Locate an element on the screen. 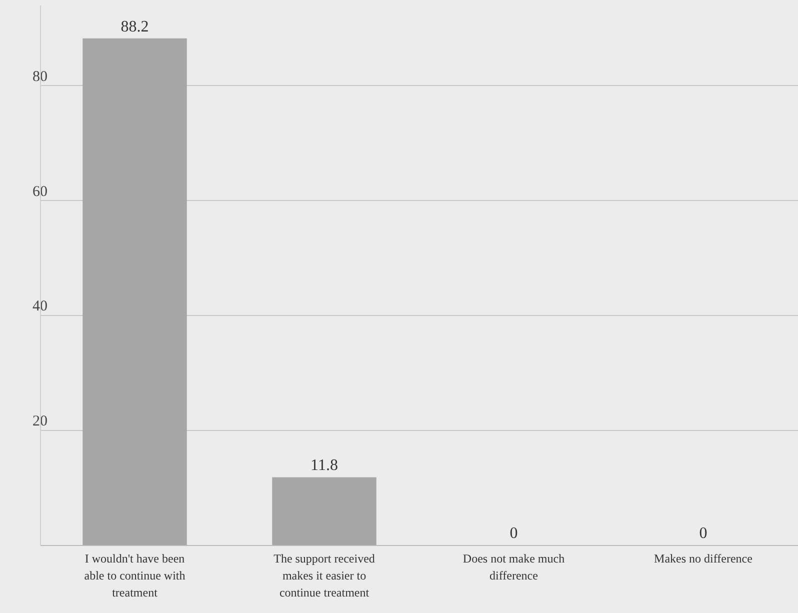 This screenshot has height=613, width=798. y-tick-label: 60 is located at coordinates (40, 192).